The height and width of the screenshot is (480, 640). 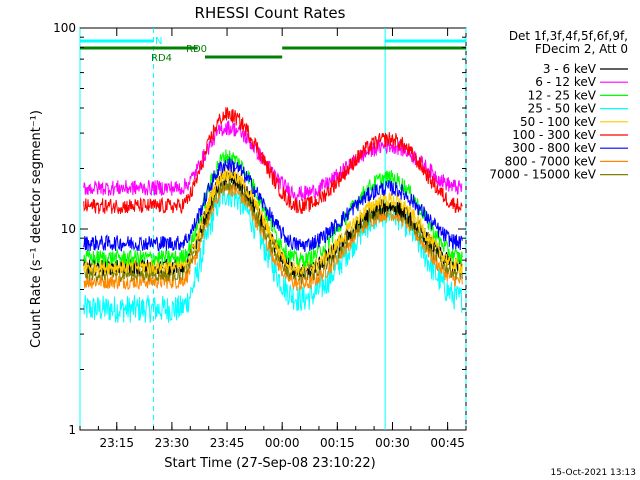 I want to click on legend-entry-label: 100 - 300 keV, so click(x=554, y=135).